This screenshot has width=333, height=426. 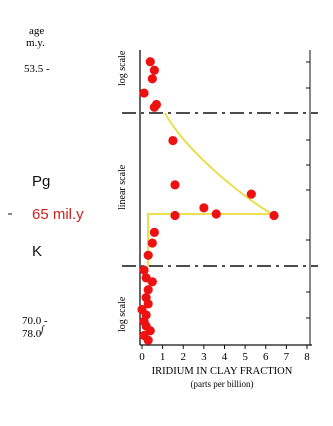 I want to click on x-tick-label: 6, so click(x=266, y=357).